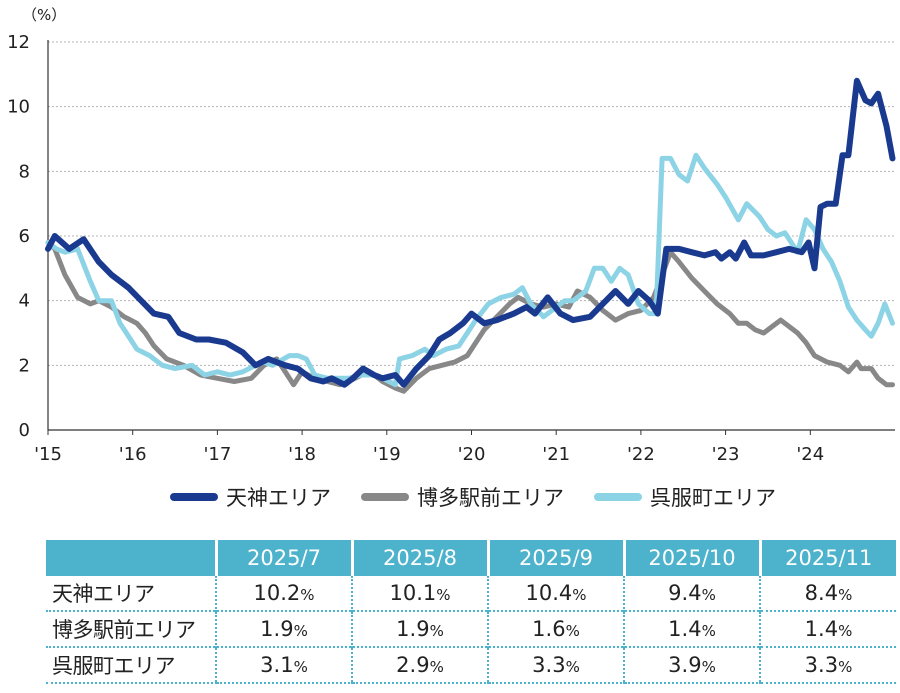 The height and width of the screenshot is (693, 900). Describe the element at coordinates (133, 454) in the screenshot. I see `x-tick-label: '16` at that location.